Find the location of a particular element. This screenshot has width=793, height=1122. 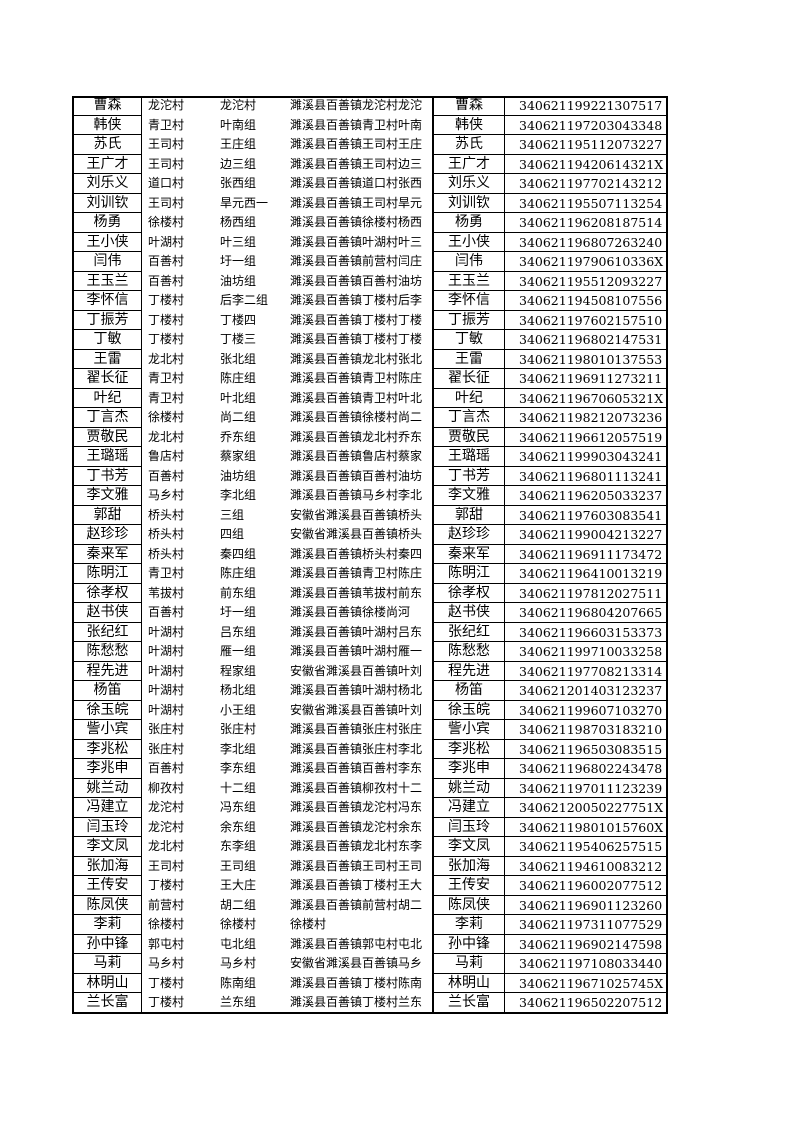

name-repeat: 丁振芳 is located at coordinates (468, 320).